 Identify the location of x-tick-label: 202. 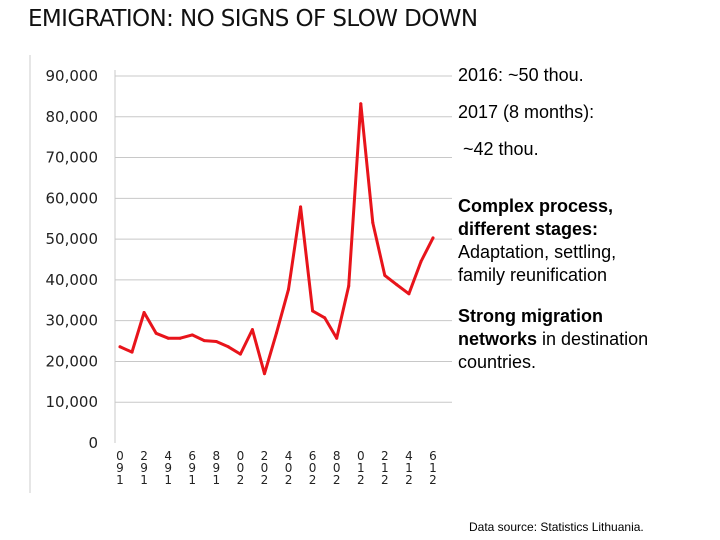
(265, 468).